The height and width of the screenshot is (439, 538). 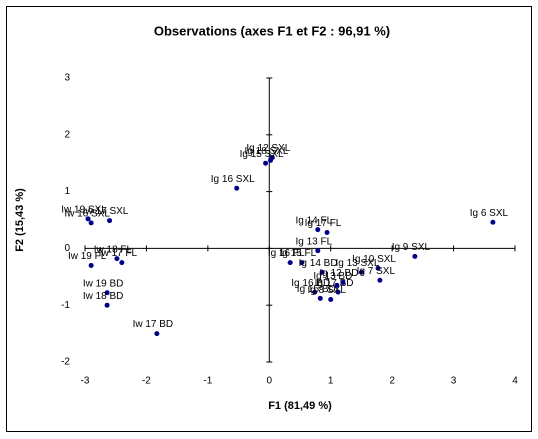 I want to click on point-label: Ig 16 SXL, so click(x=233, y=179).